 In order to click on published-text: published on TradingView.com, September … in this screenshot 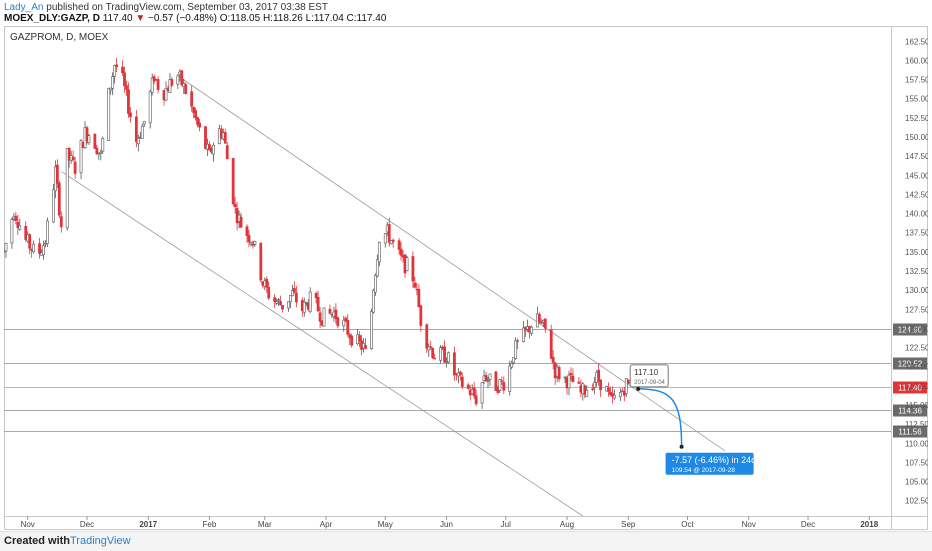, I will do `click(187, 7)`.